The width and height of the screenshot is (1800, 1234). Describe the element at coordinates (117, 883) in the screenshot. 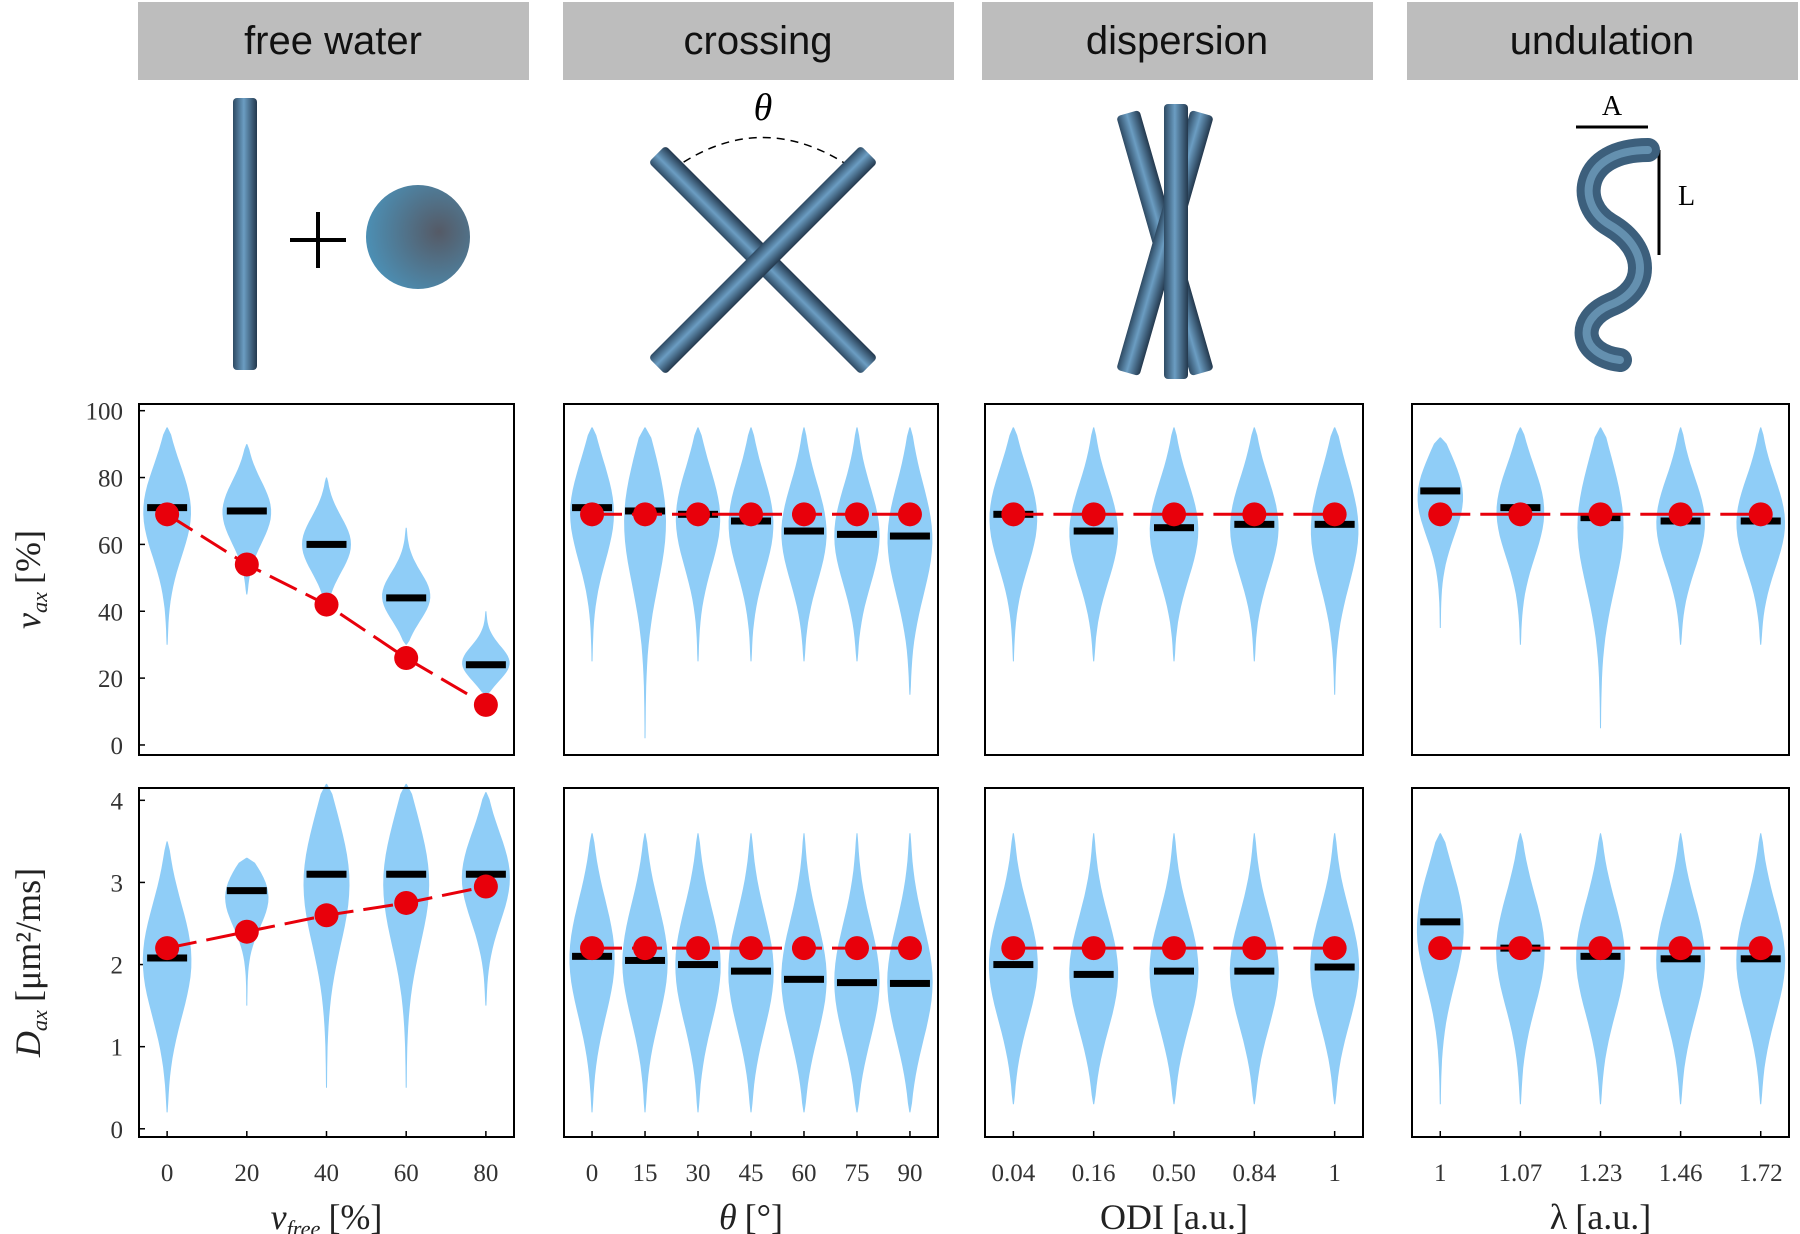

I see `y-tick-label: 3` at that location.